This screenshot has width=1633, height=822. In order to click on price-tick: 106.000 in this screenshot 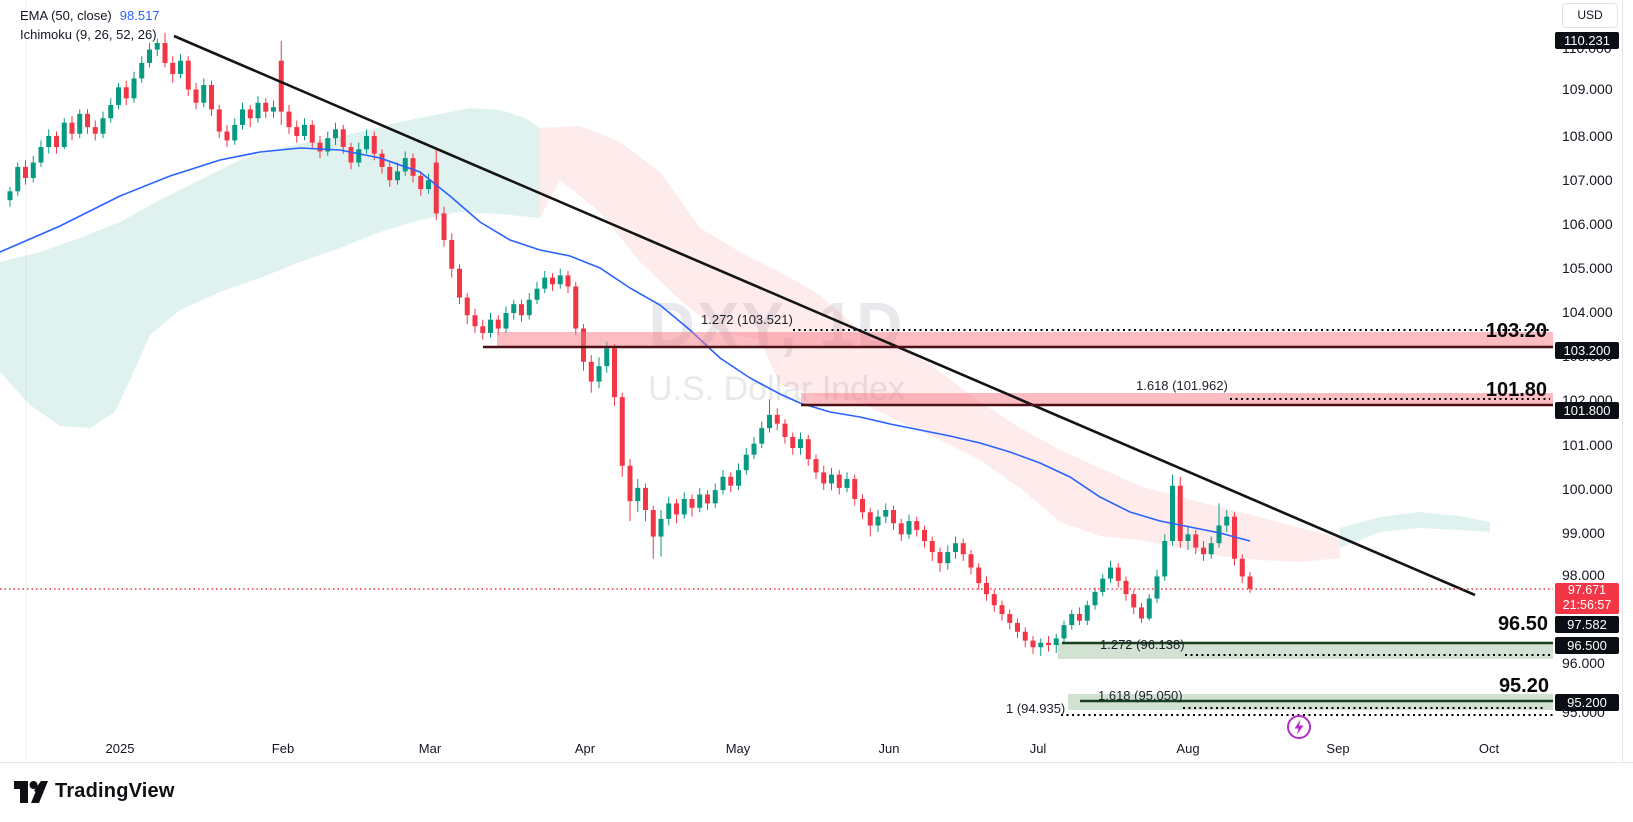, I will do `click(1587, 224)`.